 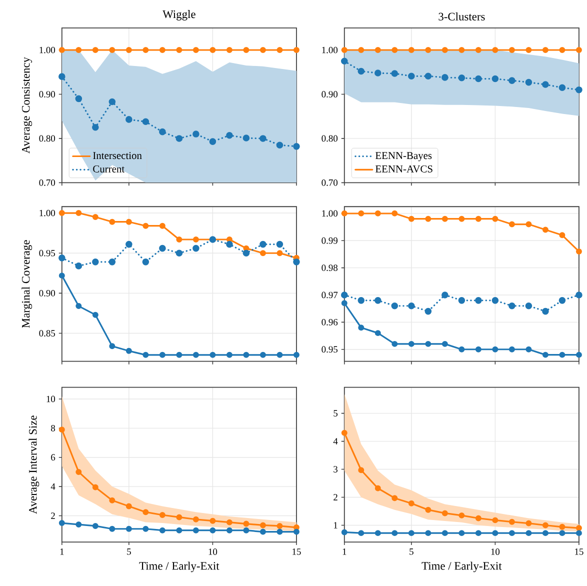 What do you see at coordinates (336, 413) in the screenshot?
I see `y-tick-label: 5` at bounding box center [336, 413].